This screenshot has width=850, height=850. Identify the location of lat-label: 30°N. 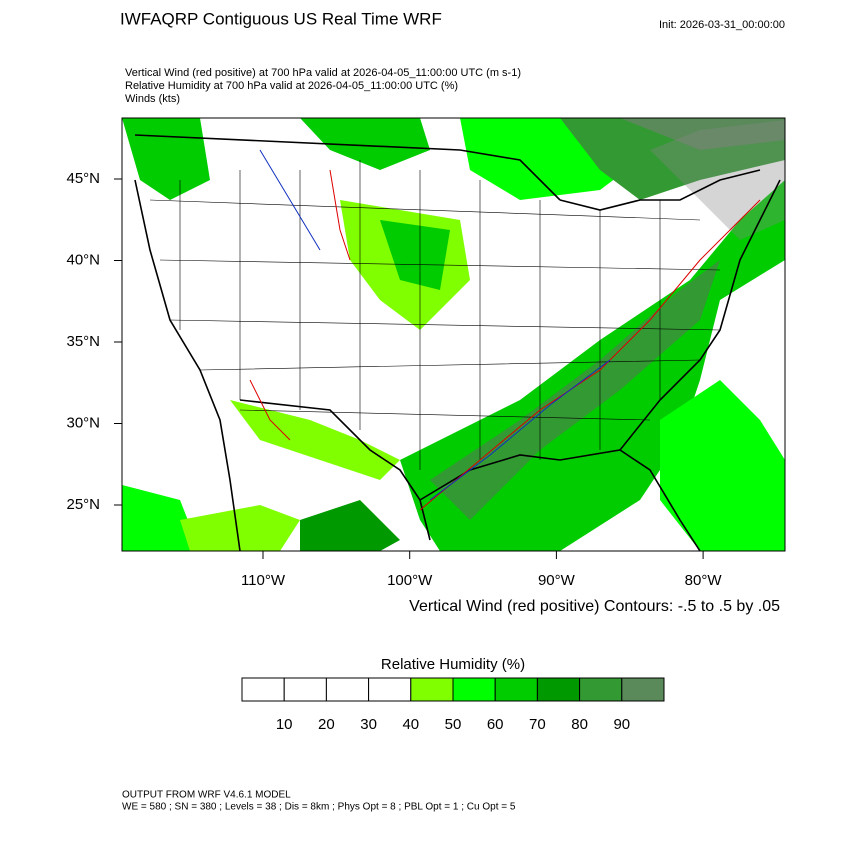
(83, 422).